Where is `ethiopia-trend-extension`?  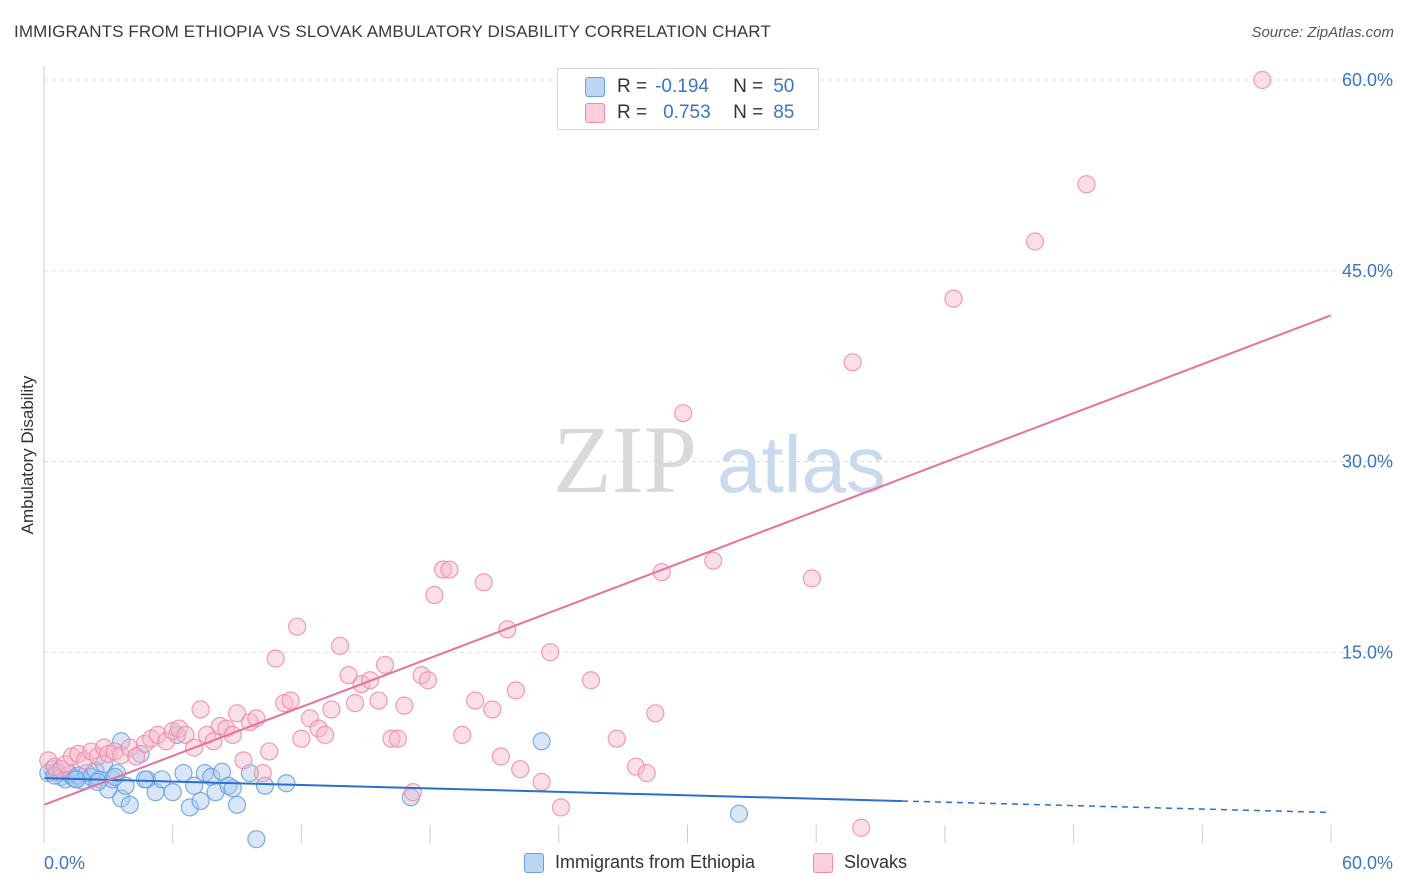
ethiopia-trend-extension is located at coordinates (1116, 807).